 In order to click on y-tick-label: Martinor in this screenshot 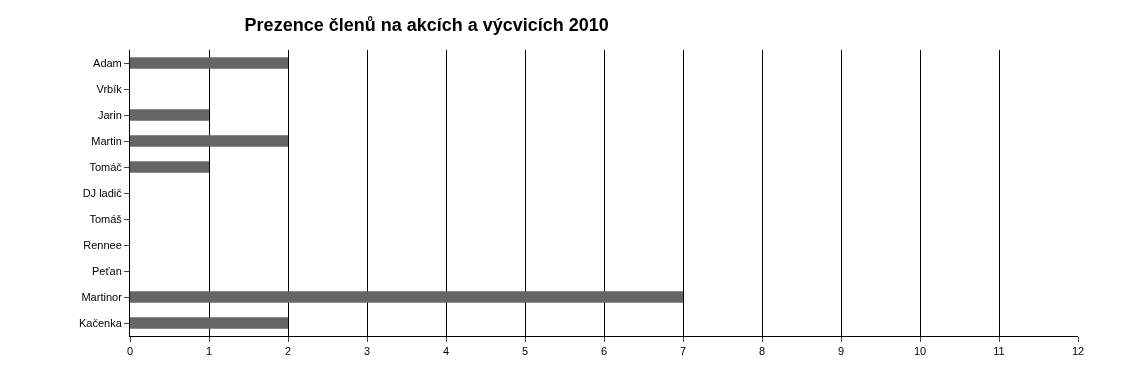, I will do `click(102, 296)`.